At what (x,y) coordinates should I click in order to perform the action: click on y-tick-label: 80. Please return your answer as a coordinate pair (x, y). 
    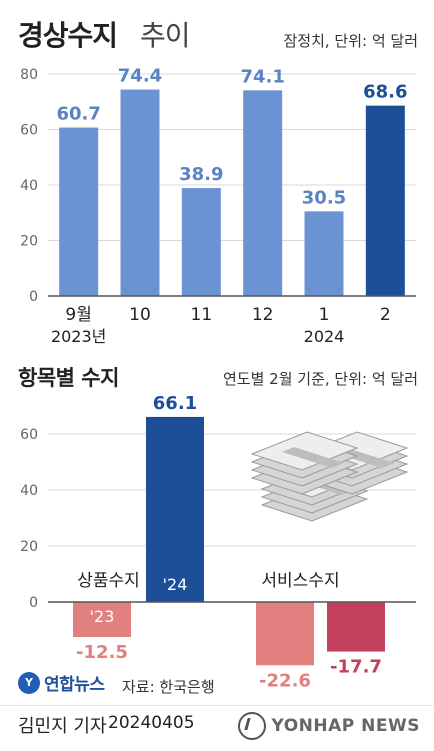
    Looking at the image, I should click on (29, 75).